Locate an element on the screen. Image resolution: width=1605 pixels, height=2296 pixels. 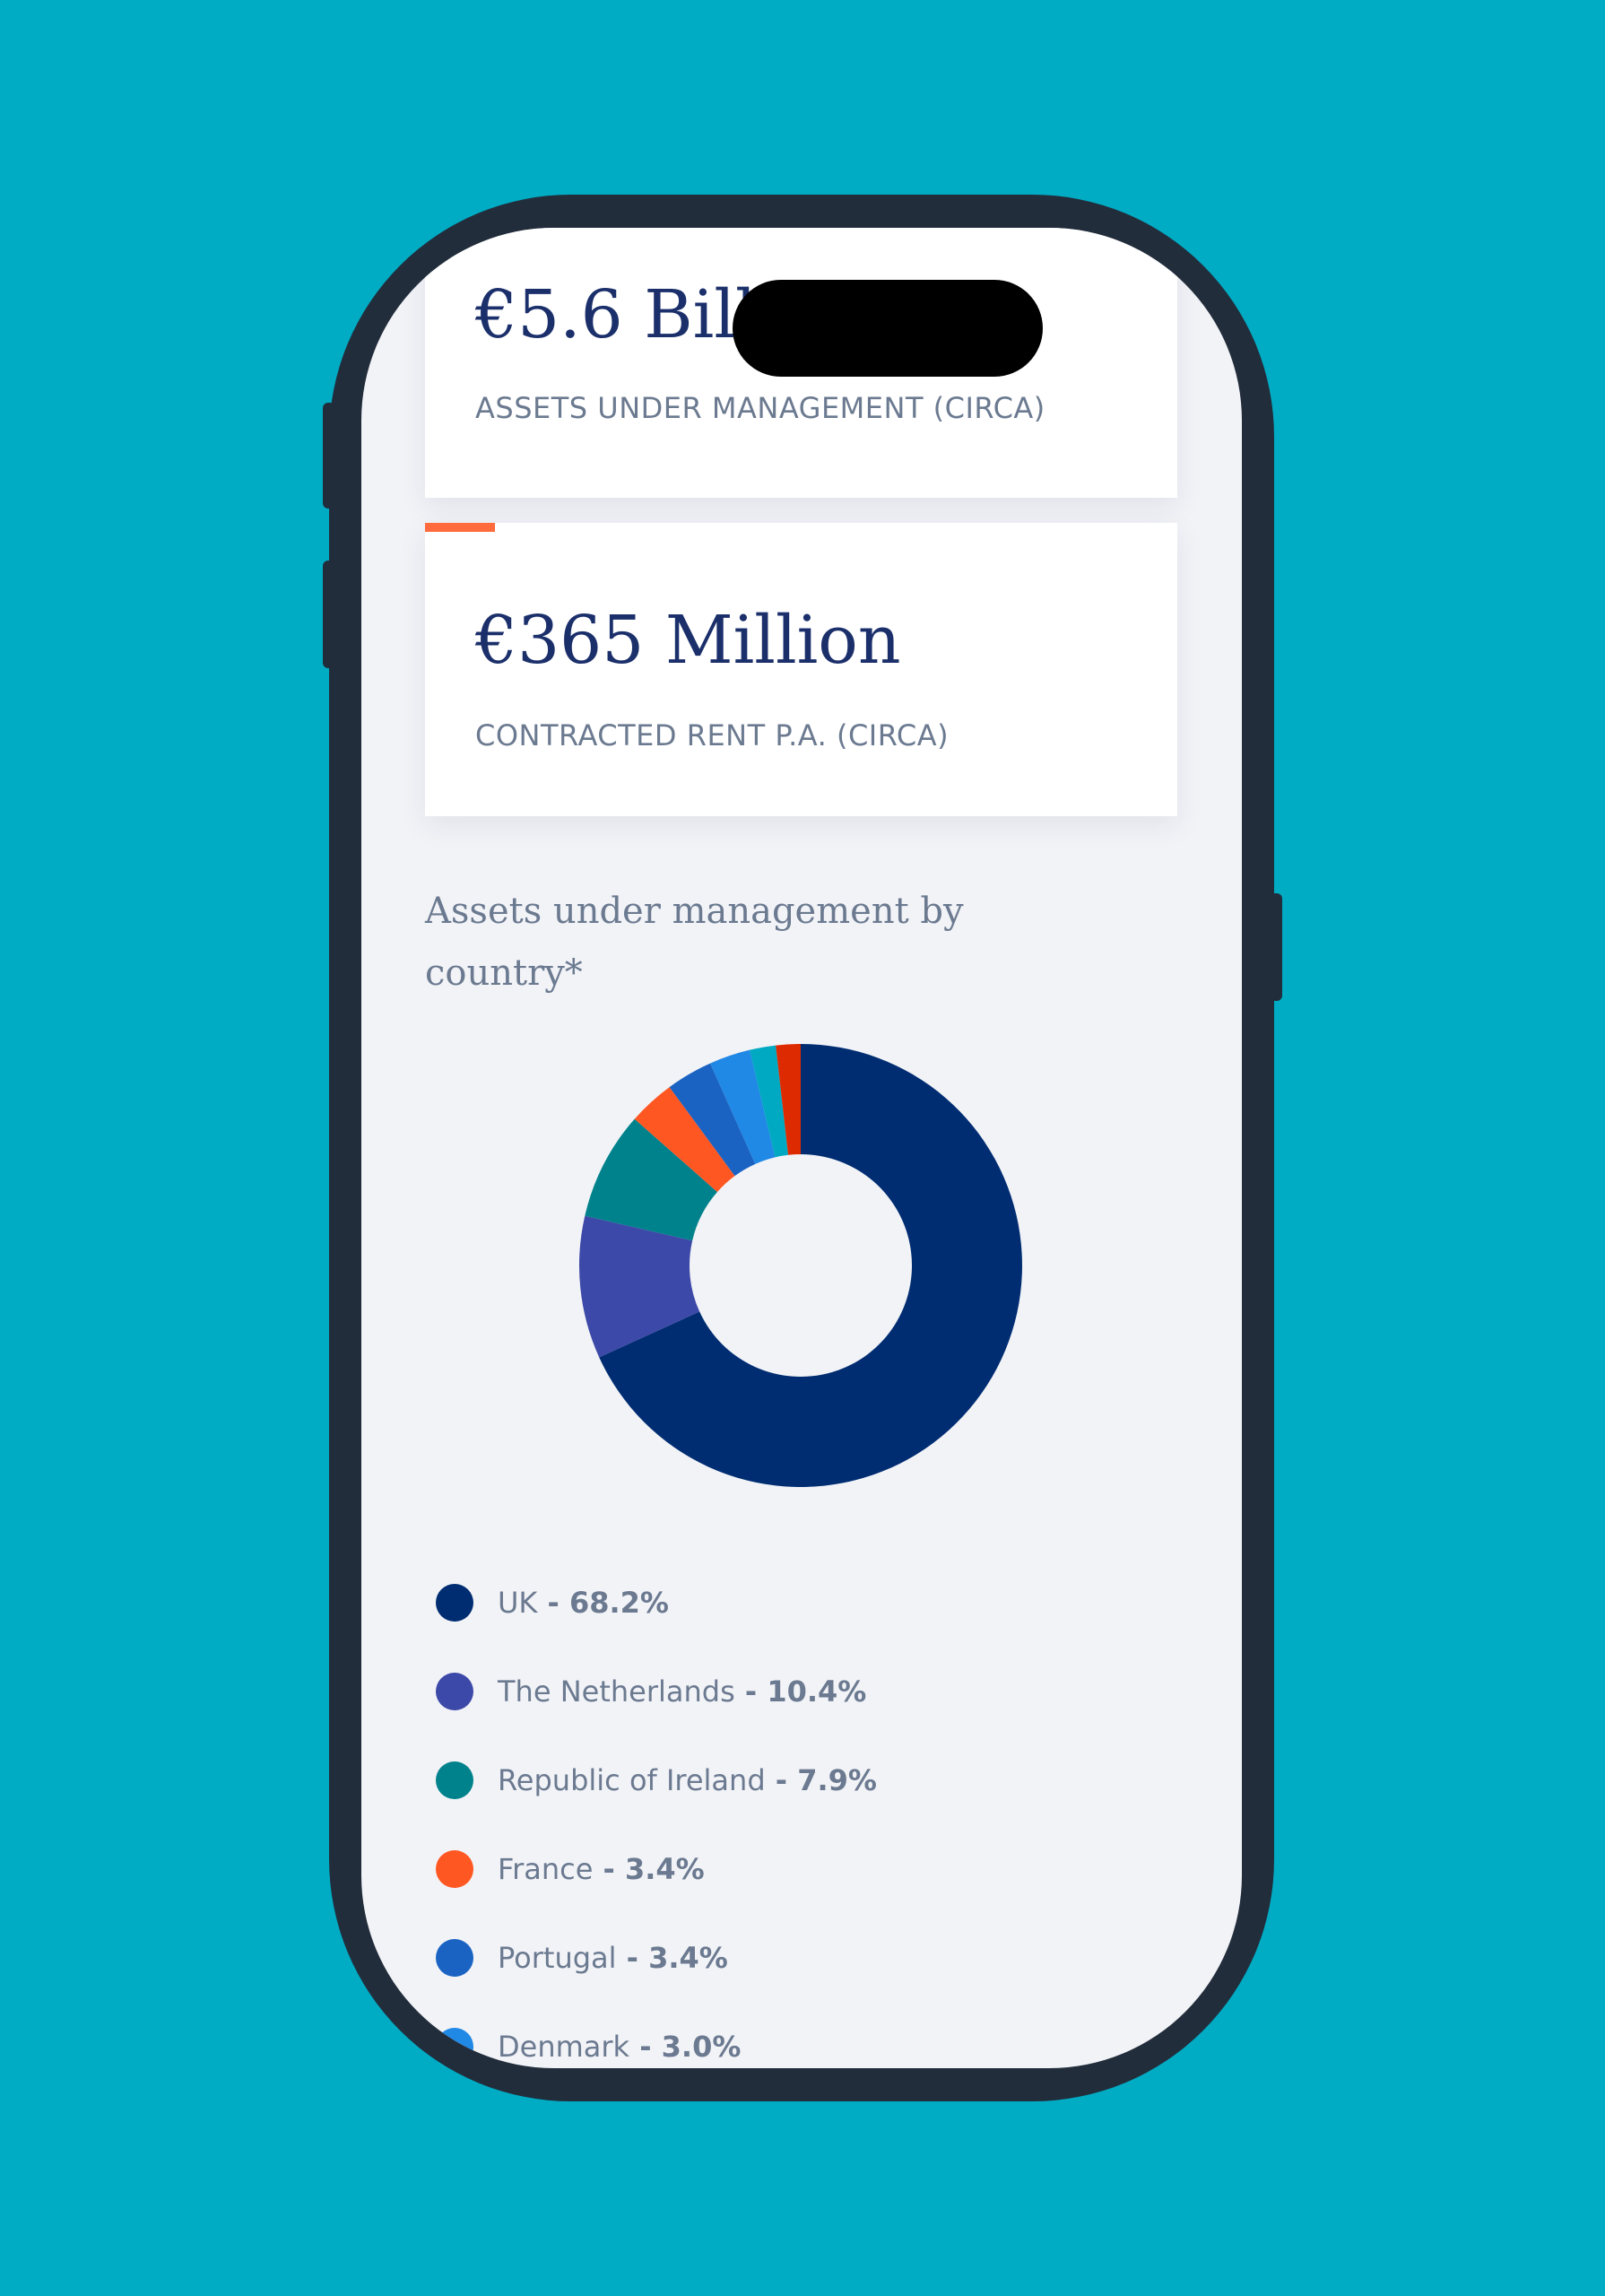
stat-label: CONTRACTED RENT P.A. (CIRCA) is located at coordinates (712, 735).